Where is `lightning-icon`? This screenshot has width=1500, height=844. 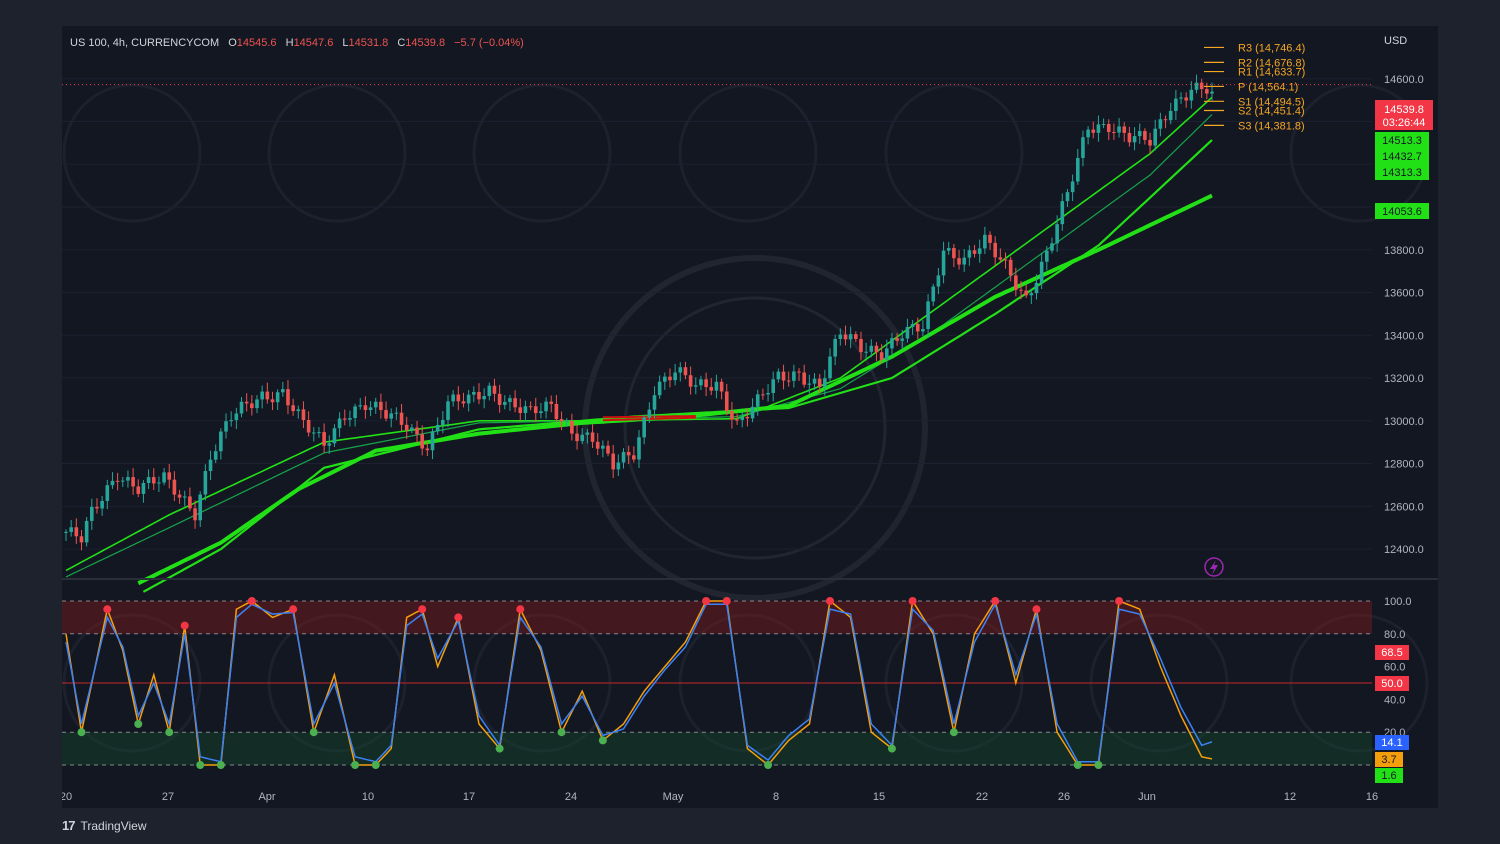 lightning-icon is located at coordinates (1214, 567).